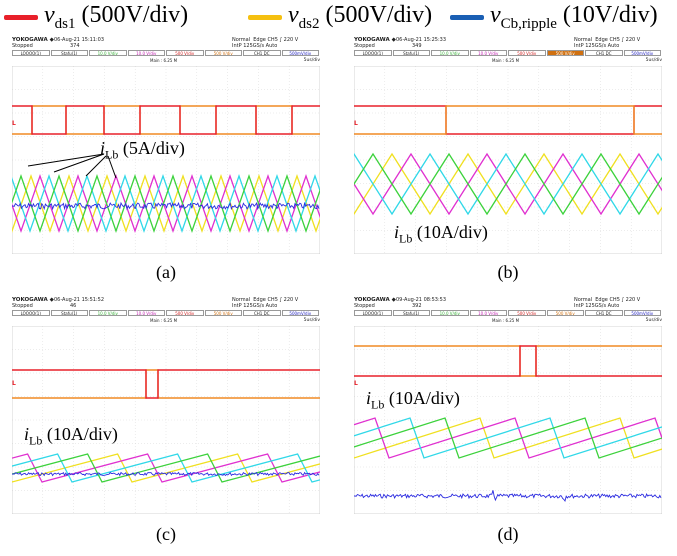 The width and height of the screenshot is (677, 556). Describe the element at coordinates (72, 166) in the screenshot. I see `label-arrows` at that location.